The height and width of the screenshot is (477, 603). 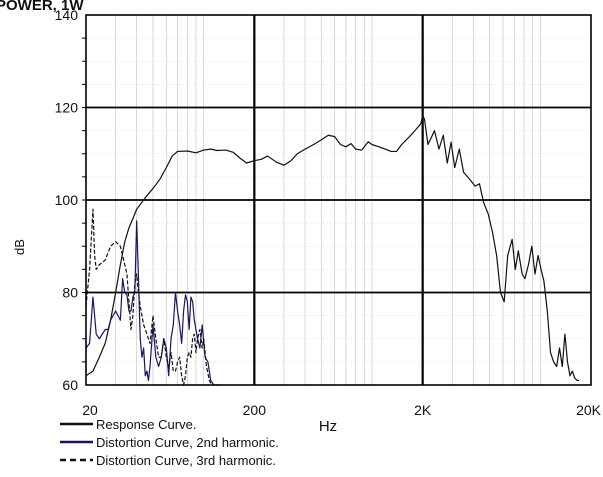 I want to click on x-tick-label: 2K, so click(x=423, y=410).